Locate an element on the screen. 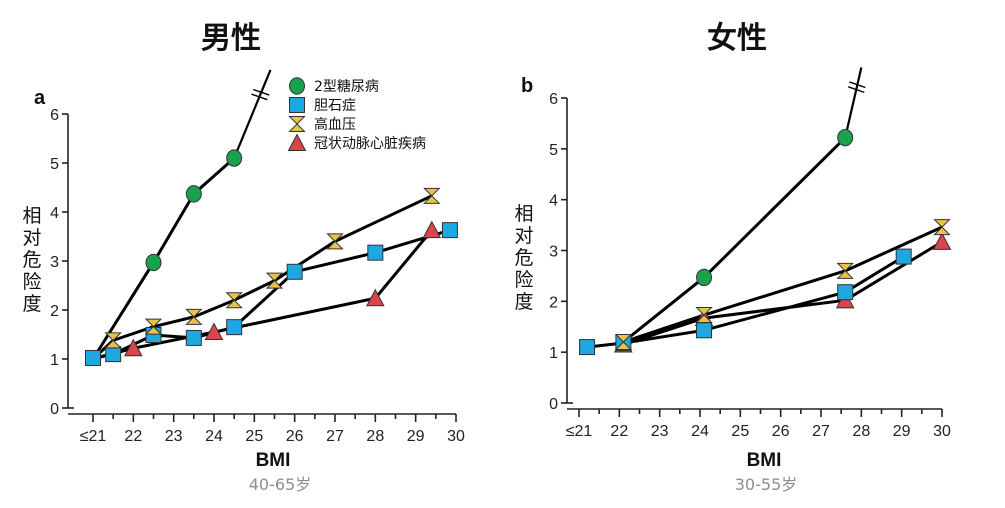 The height and width of the screenshot is (508, 1005). legend-label-chd: 冠状动脉心脏疾病 is located at coordinates (370, 144).